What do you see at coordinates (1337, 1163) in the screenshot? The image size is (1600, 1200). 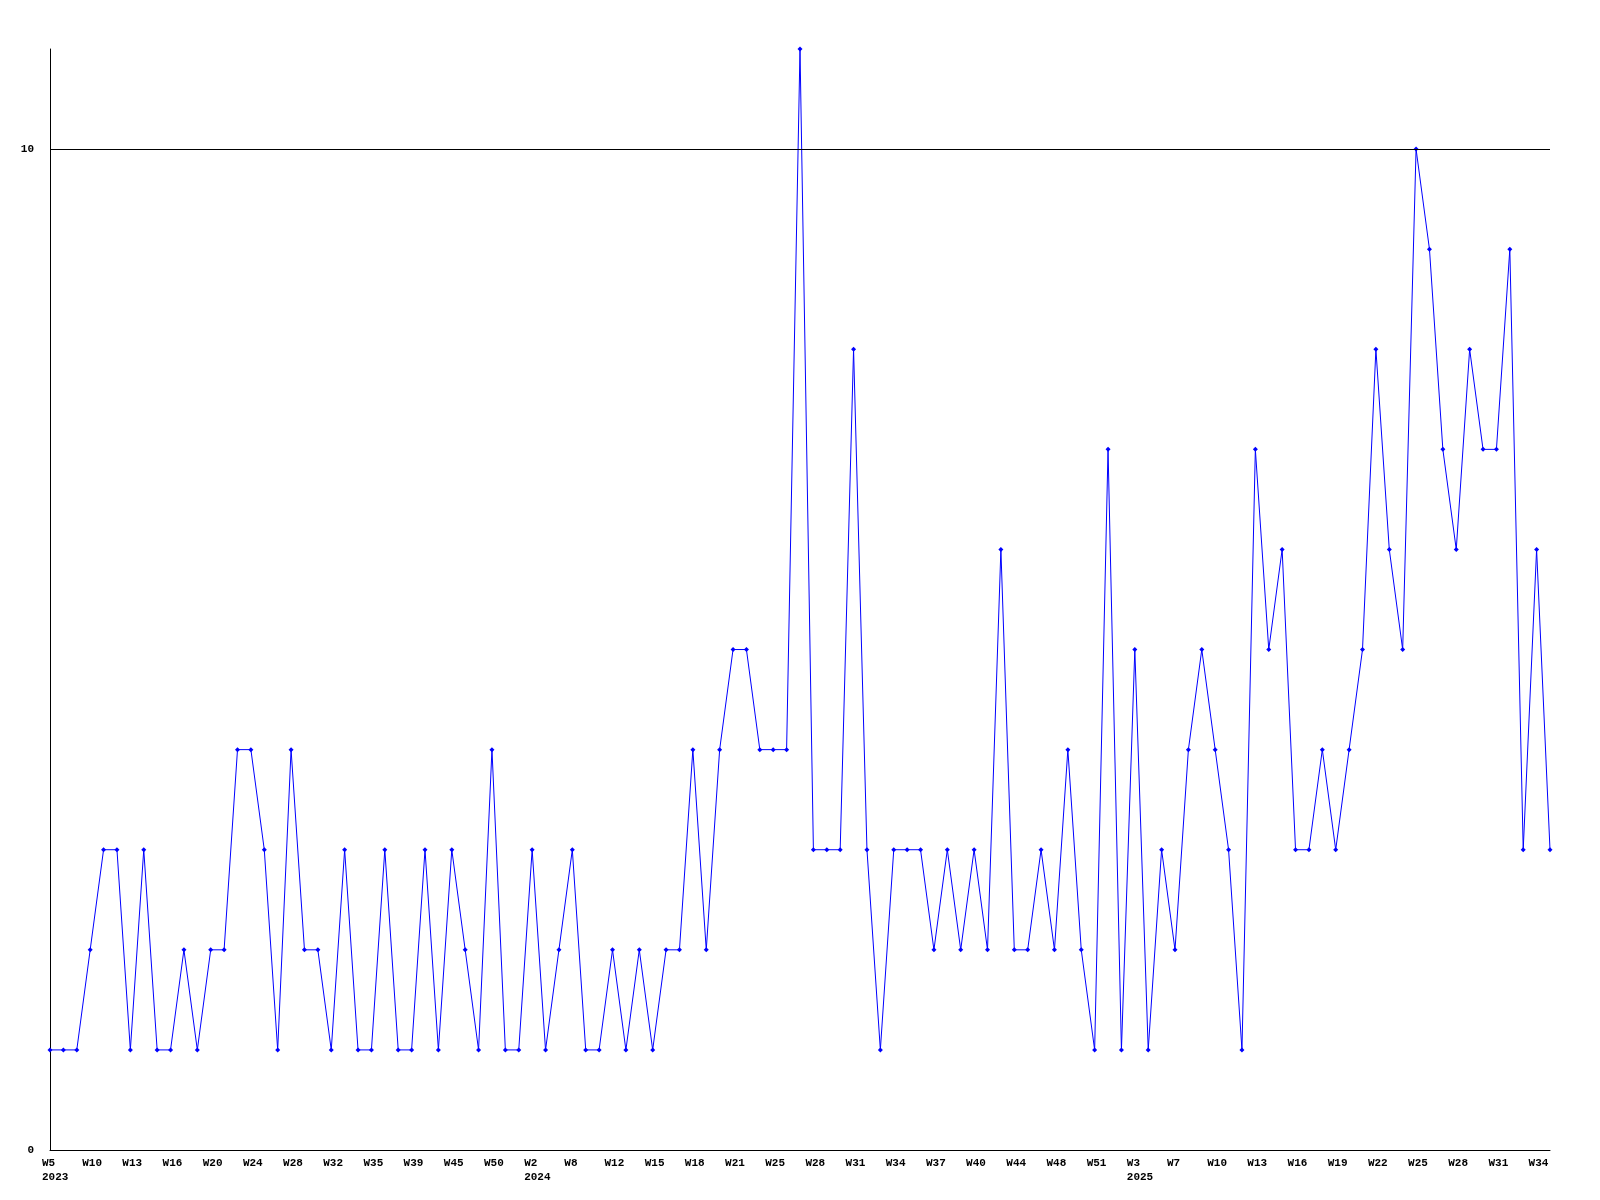 I see `x-tick-label: W19` at bounding box center [1337, 1163].